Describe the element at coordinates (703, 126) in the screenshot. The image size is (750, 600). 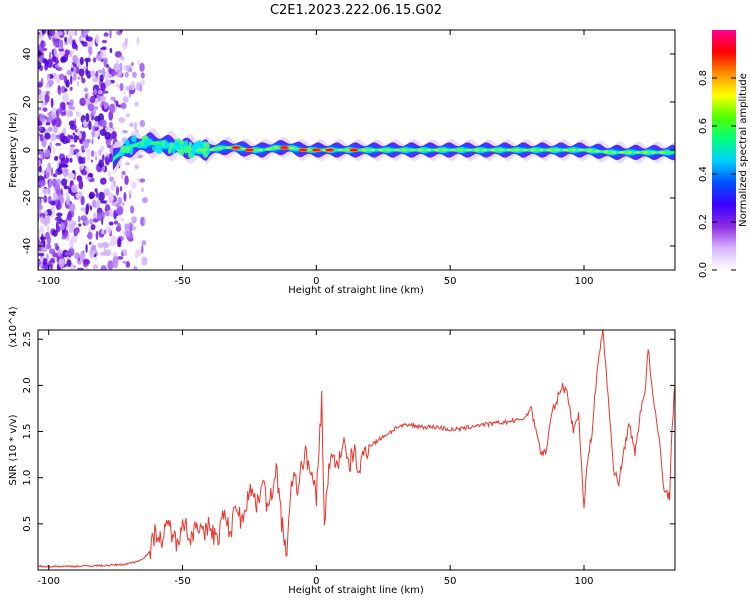
I see `colorbar-tick-label: 0.6` at that location.